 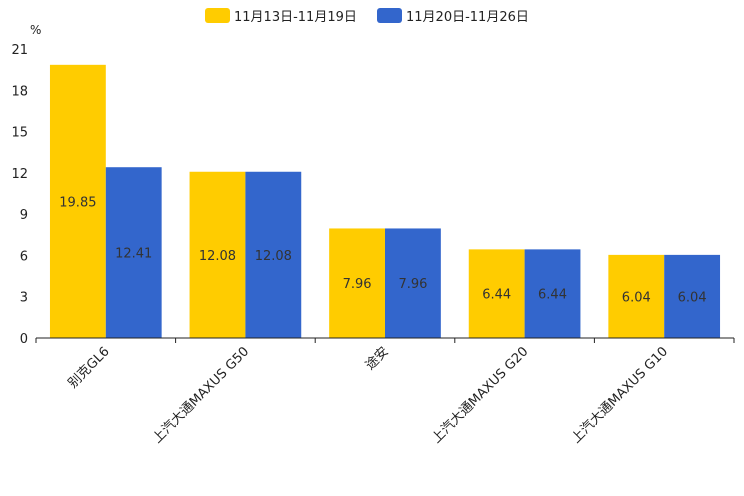 What do you see at coordinates (19, 50) in the screenshot?
I see `y-tick-label: 21` at bounding box center [19, 50].